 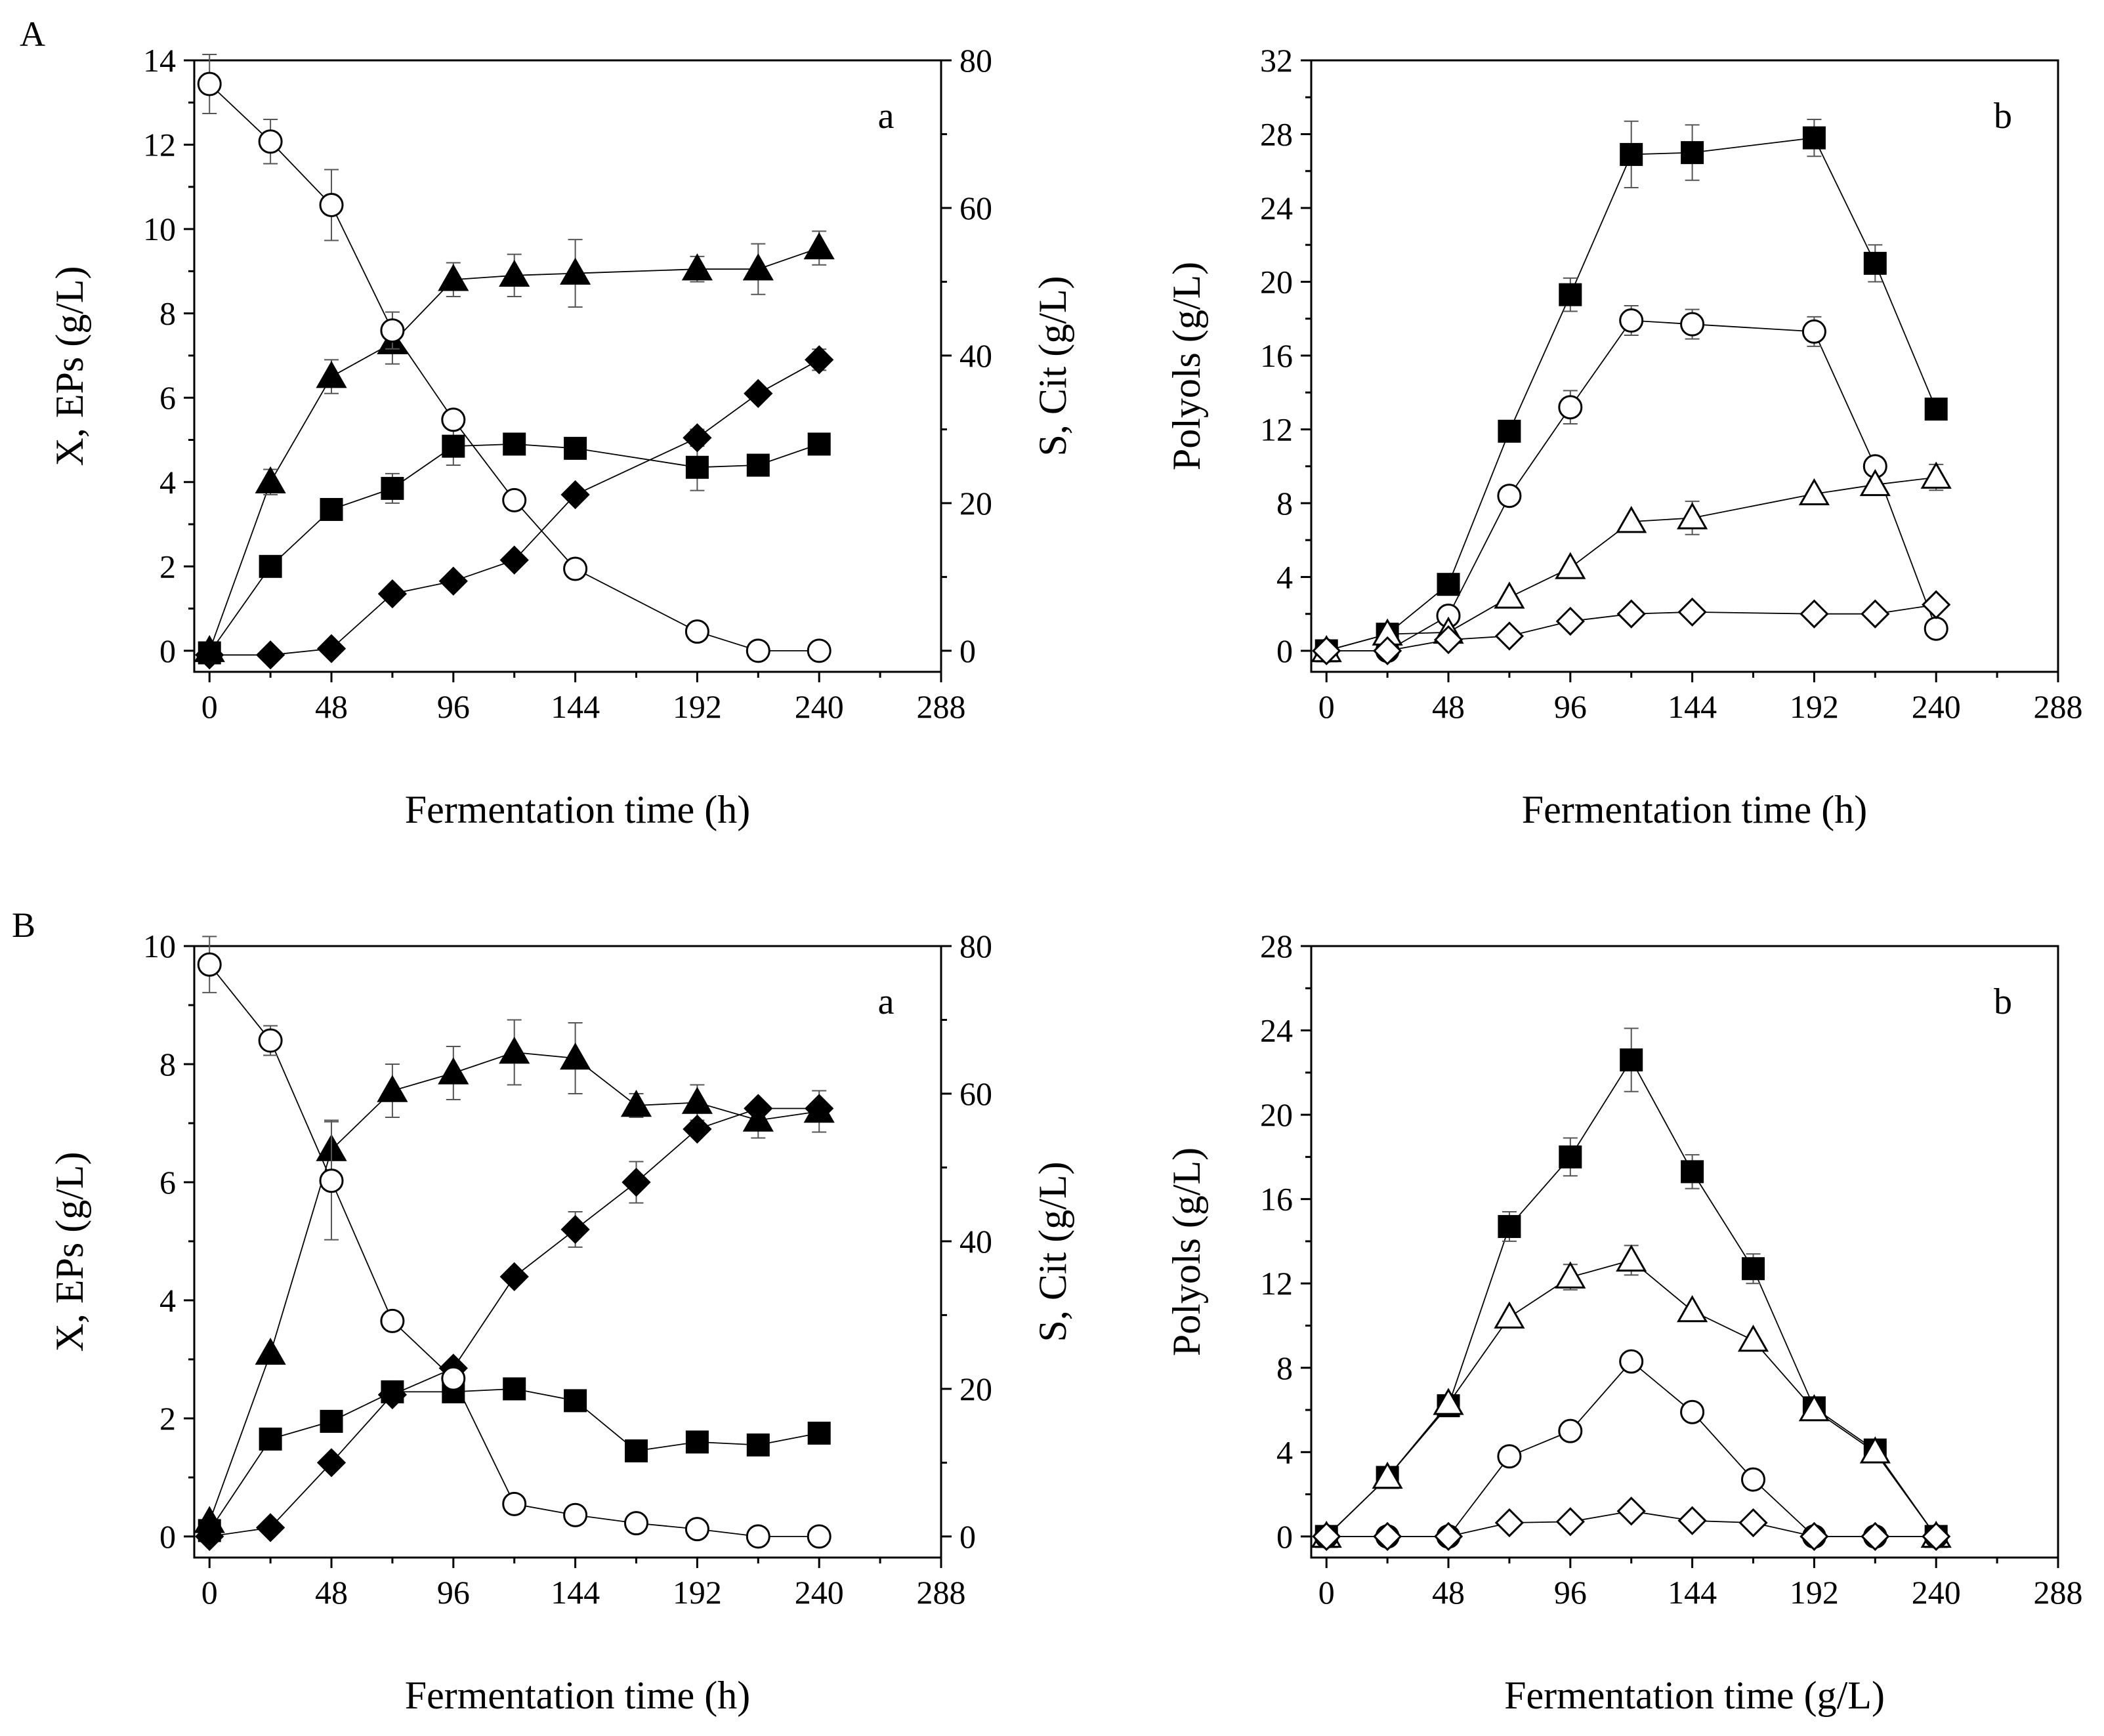 What do you see at coordinates (69, 366) in the screenshot?
I see `y-axis-title: X, EPs (g/L)` at bounding box center [69, 366].